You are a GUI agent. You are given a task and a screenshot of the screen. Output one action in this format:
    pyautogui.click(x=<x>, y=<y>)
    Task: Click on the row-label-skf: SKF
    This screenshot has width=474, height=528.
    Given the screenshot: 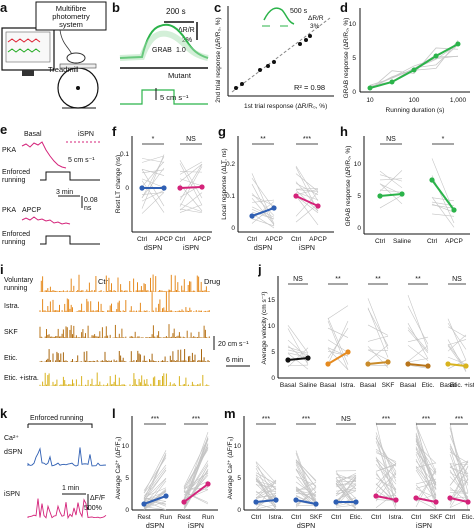 What is the action you would take?
    pyautogui.click(x=11, y=332)
    